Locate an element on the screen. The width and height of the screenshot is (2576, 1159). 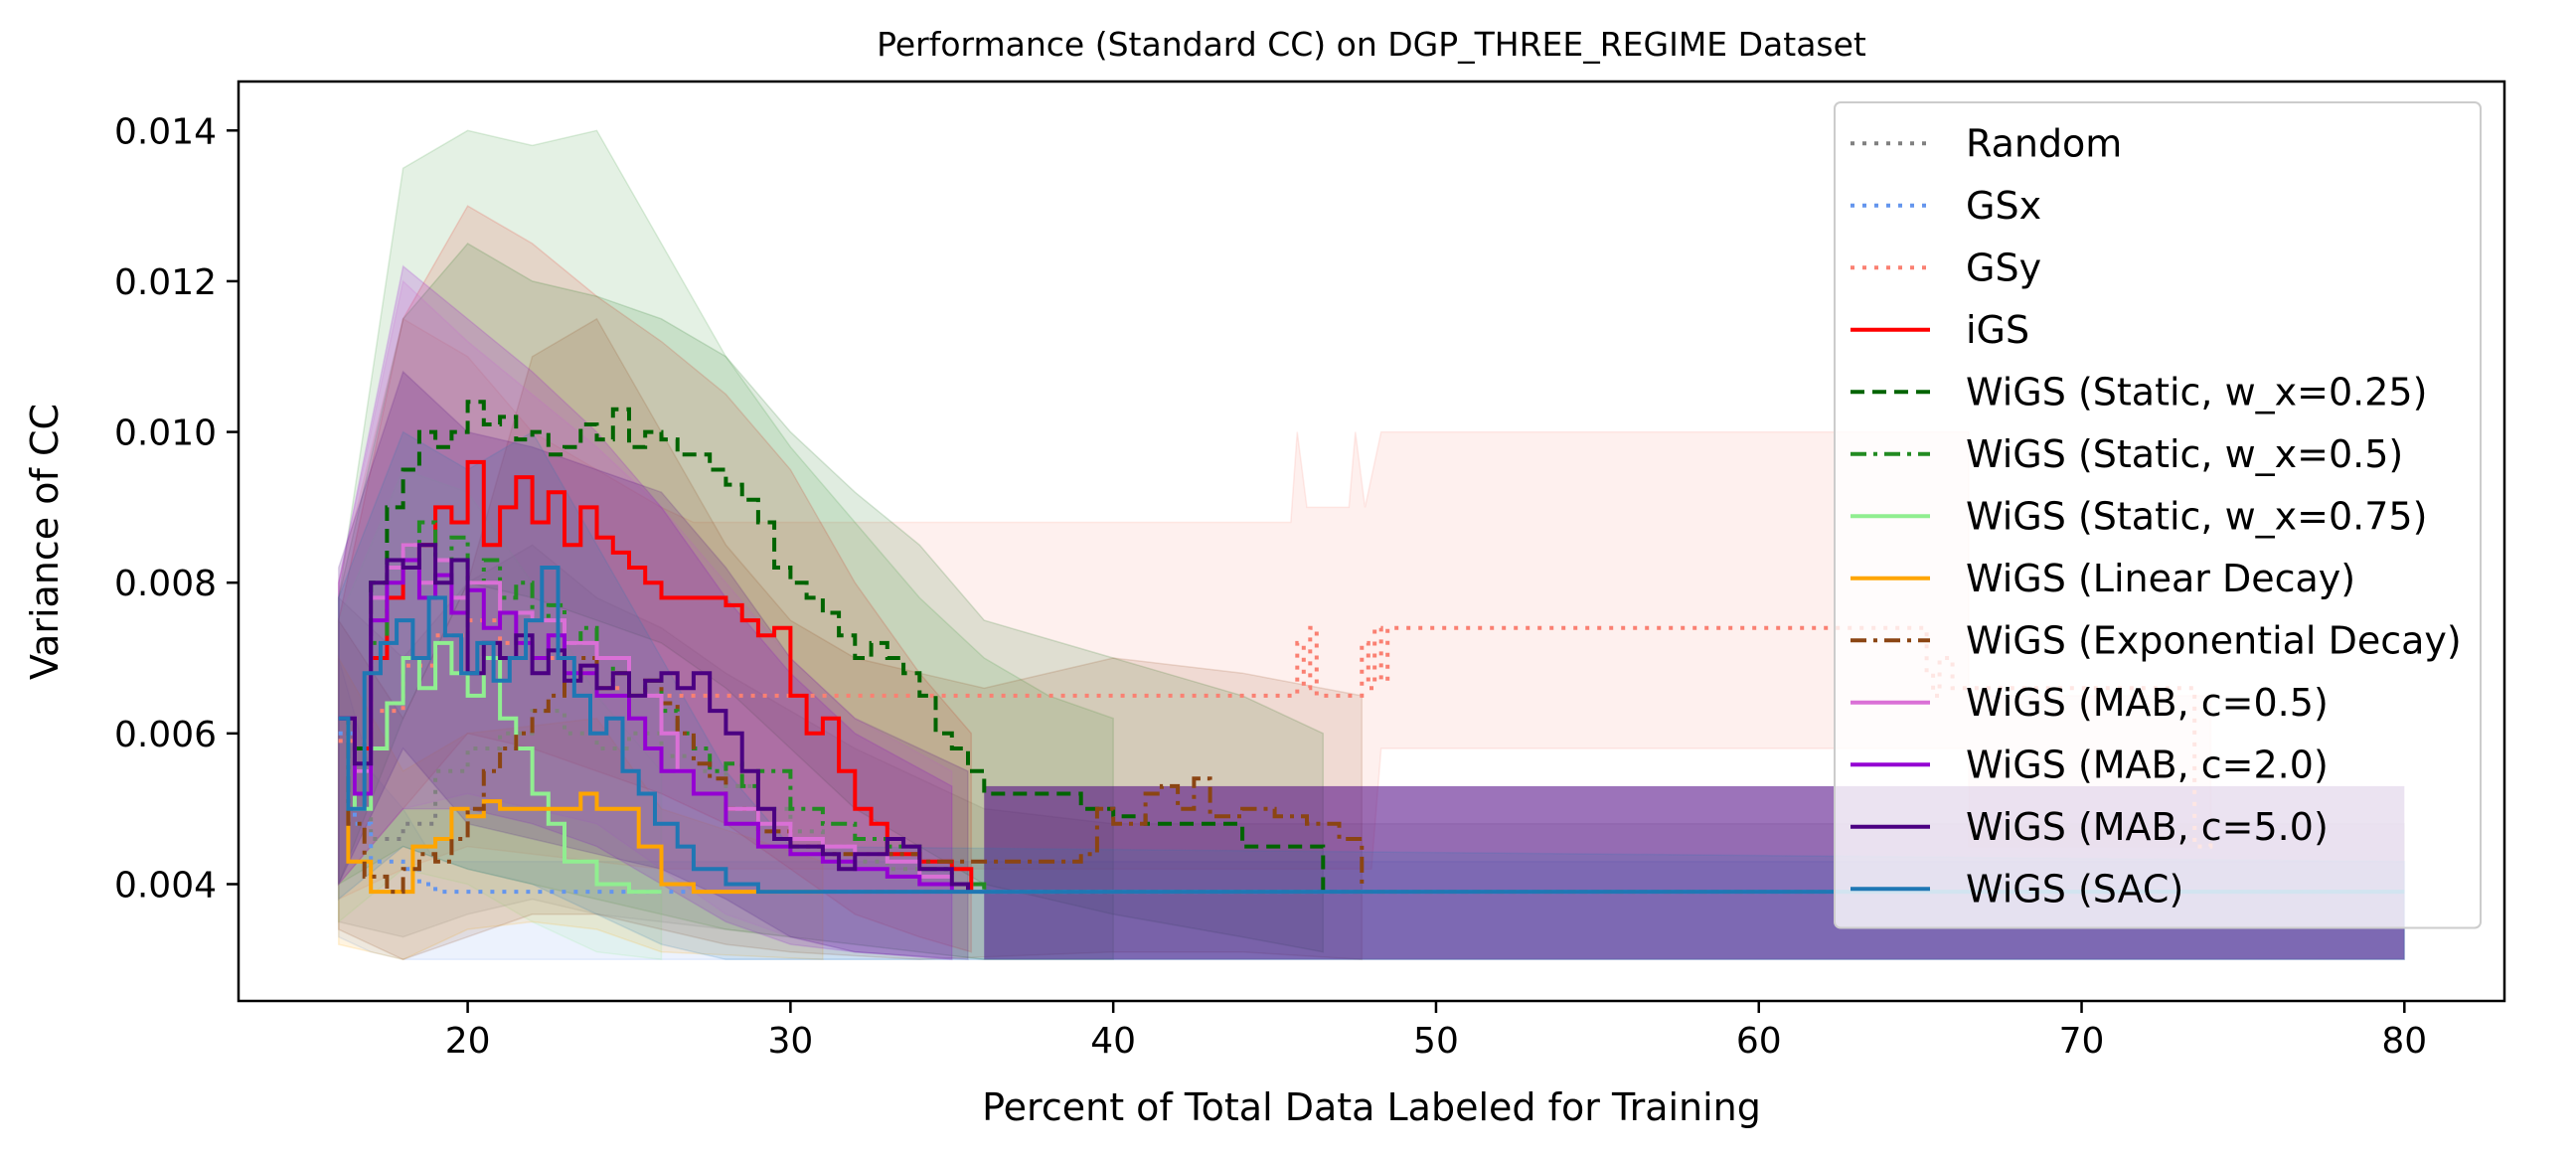
line-wigs-exponential-decay is located at coordinates (851, 775).